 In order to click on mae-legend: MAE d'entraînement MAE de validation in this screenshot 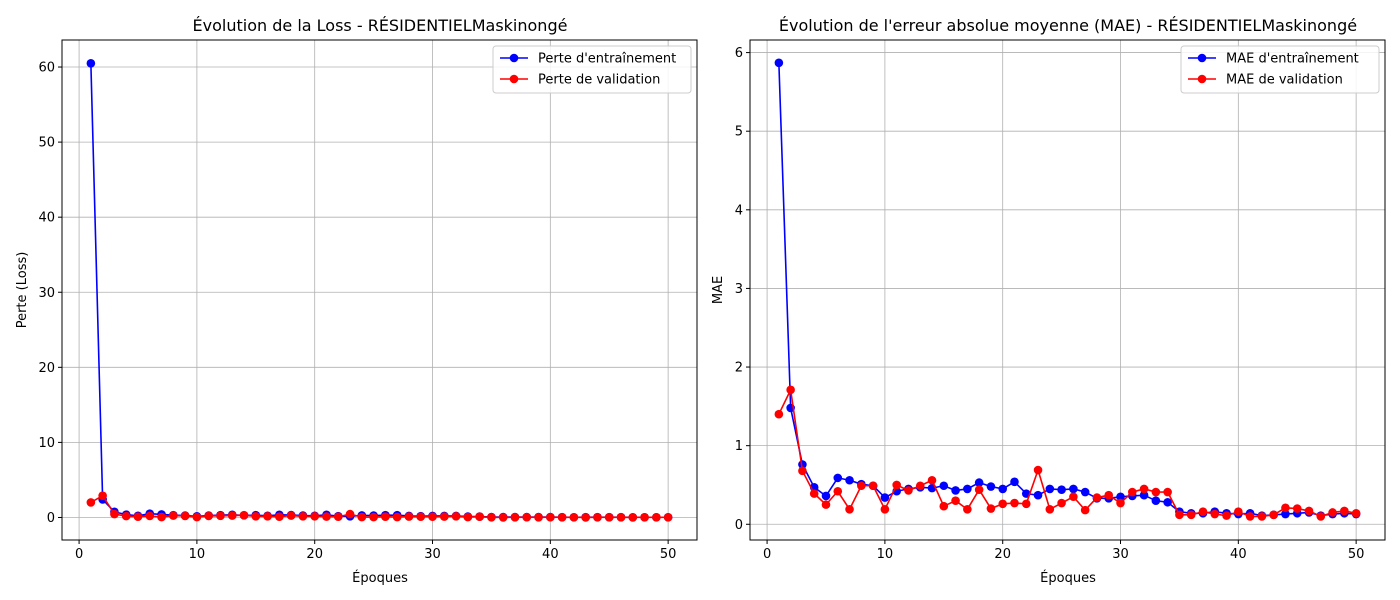, I will do `click(1280, 69)`.